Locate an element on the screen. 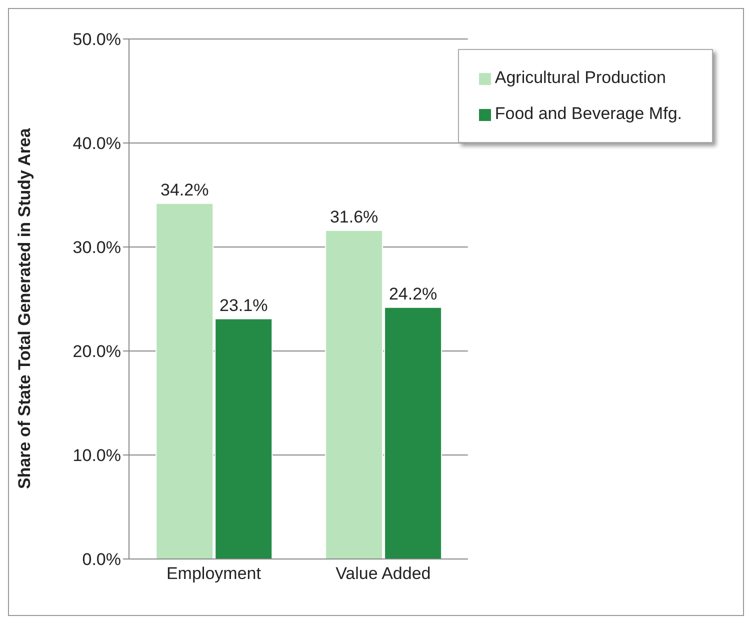 This screenshot has height=624, width=752. x-tick-label: Value Added is located at coordinates (383, 574).